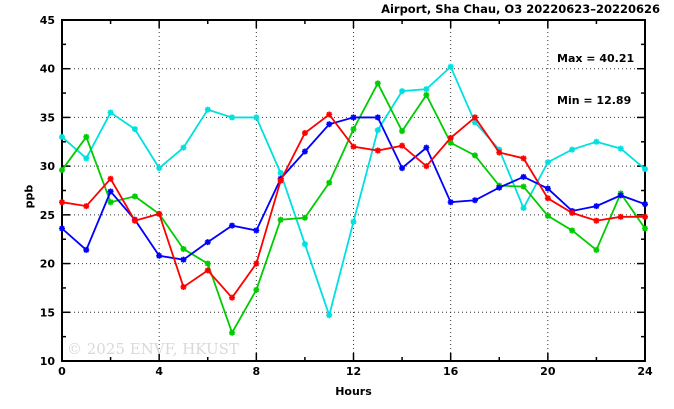  What do you see at coordinates (48, 166) in the screenshot?
I see `y-tick-label: 30` at bounding box center [48, 166].